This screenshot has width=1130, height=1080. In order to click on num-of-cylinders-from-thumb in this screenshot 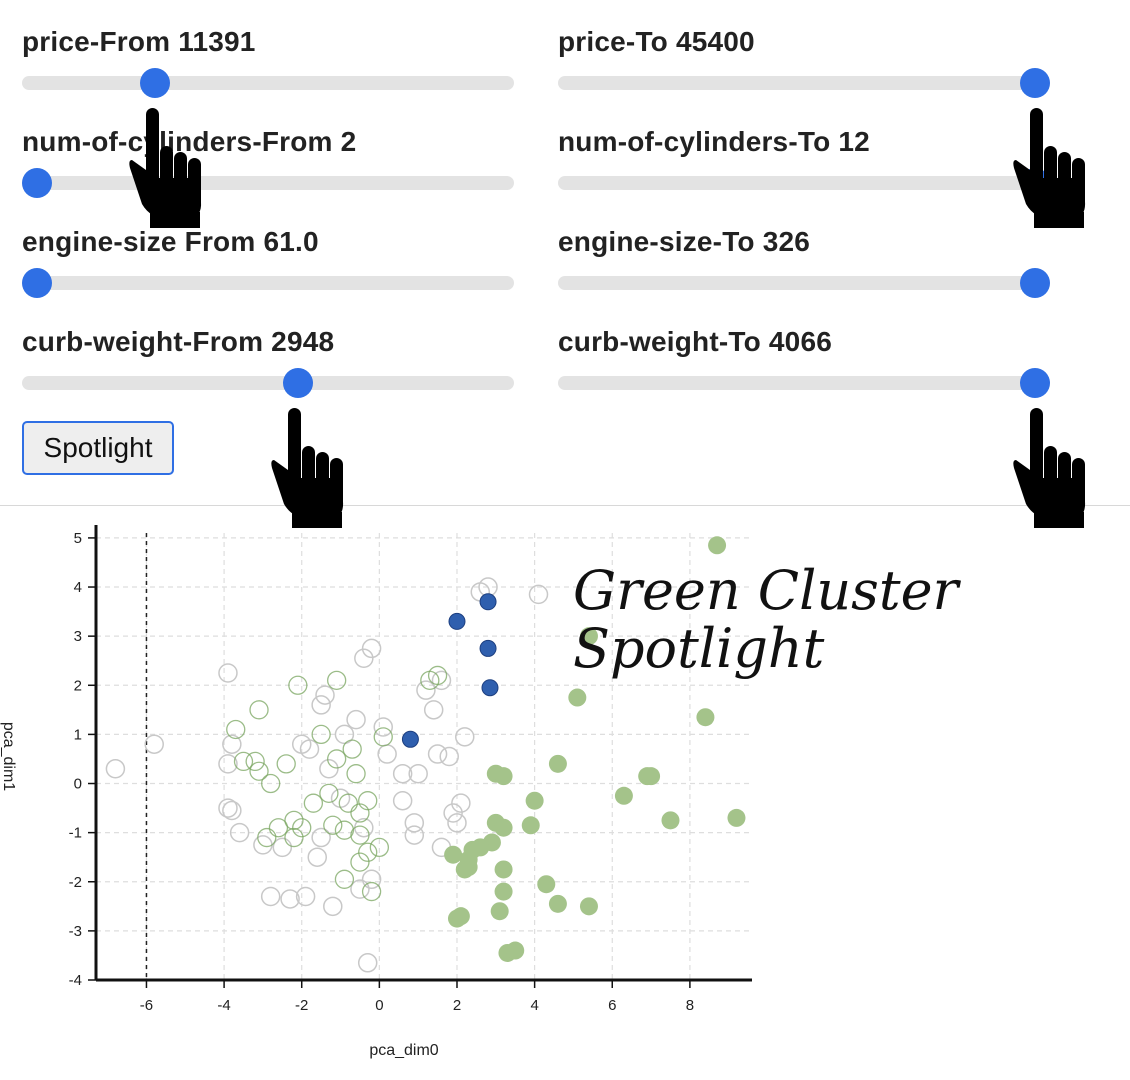, I will do `click(36, 183)`.